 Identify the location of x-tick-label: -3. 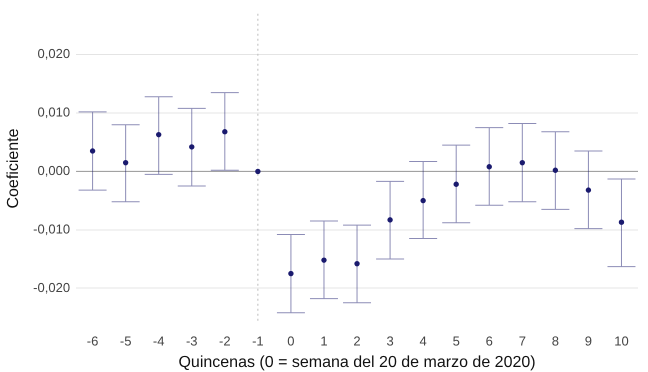
(192, 341).